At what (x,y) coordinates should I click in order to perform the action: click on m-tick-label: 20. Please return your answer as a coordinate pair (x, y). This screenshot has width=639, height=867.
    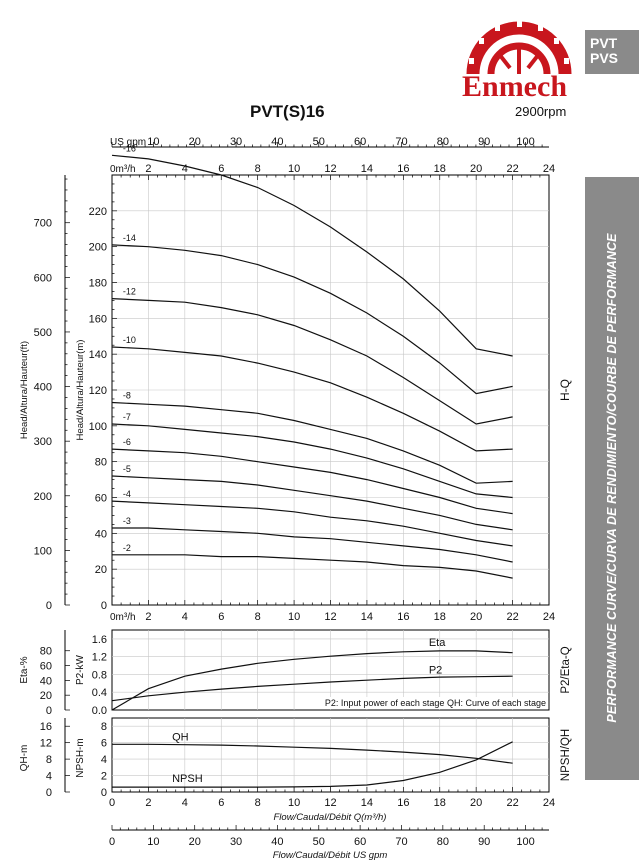
    Looking at the image, I should click on (101, 570).